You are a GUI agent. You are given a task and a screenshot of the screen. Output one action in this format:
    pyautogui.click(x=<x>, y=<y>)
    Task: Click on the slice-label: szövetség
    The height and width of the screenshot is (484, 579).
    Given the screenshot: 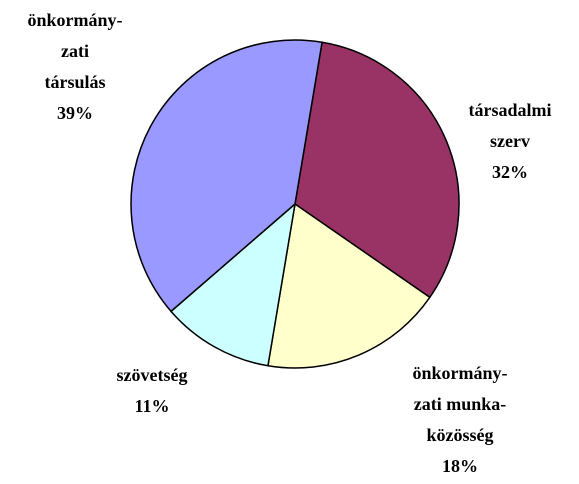 What is the action you would take?
    pyautogui.click(x=152, y=375)
    